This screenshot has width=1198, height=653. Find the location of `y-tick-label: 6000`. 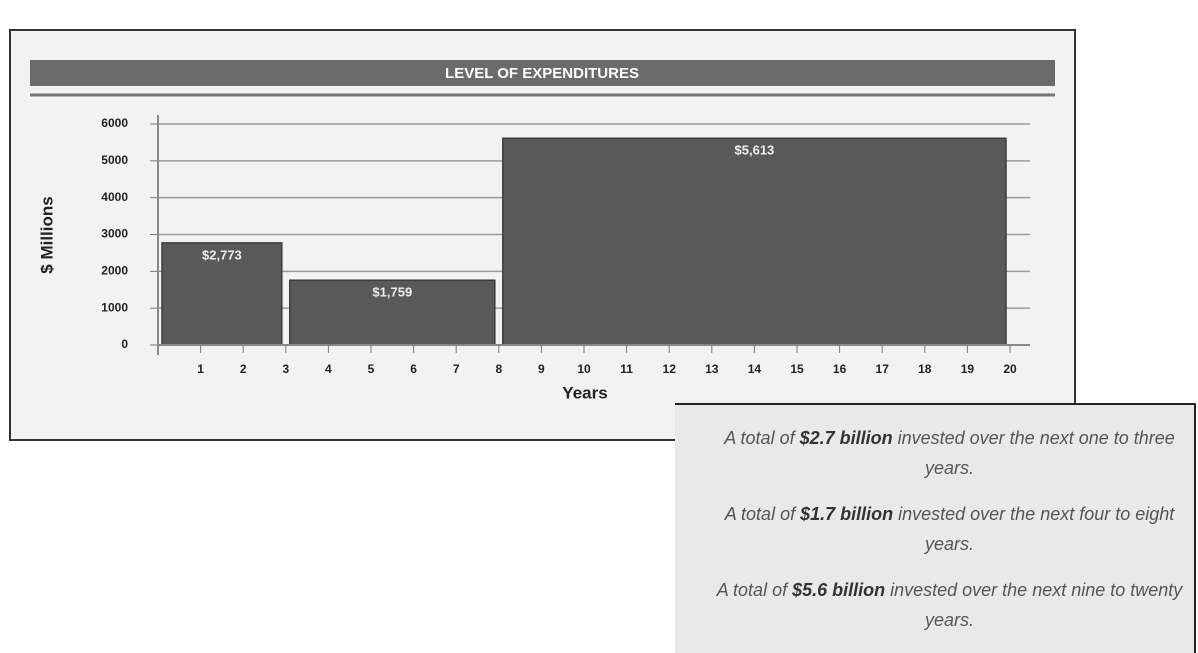

y-tick-label: 6000 is located at coordinates (114, 123).